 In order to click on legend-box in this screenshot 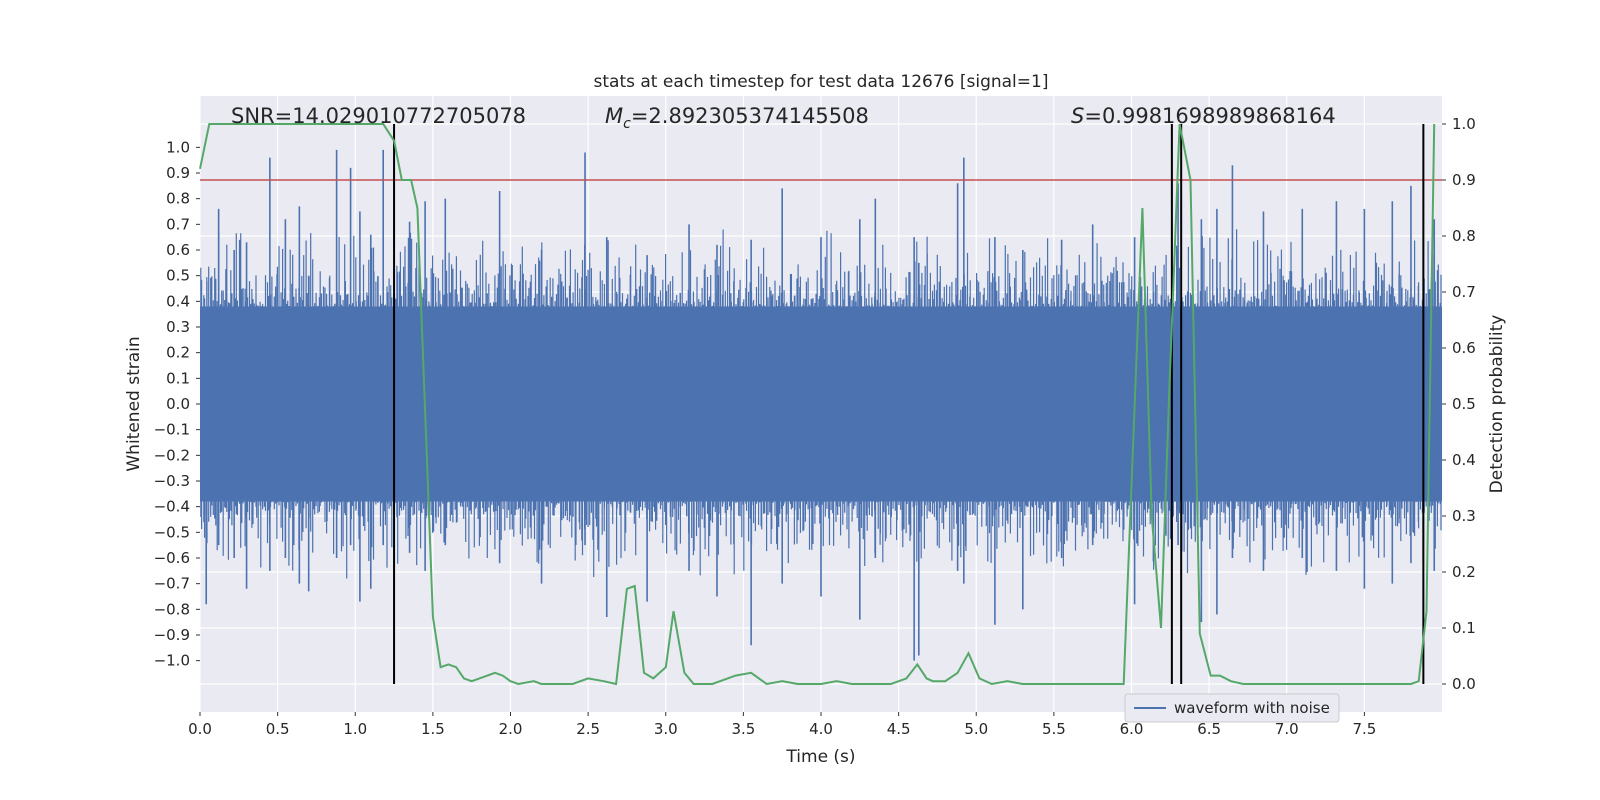, I will do `click(1232, 708)`.